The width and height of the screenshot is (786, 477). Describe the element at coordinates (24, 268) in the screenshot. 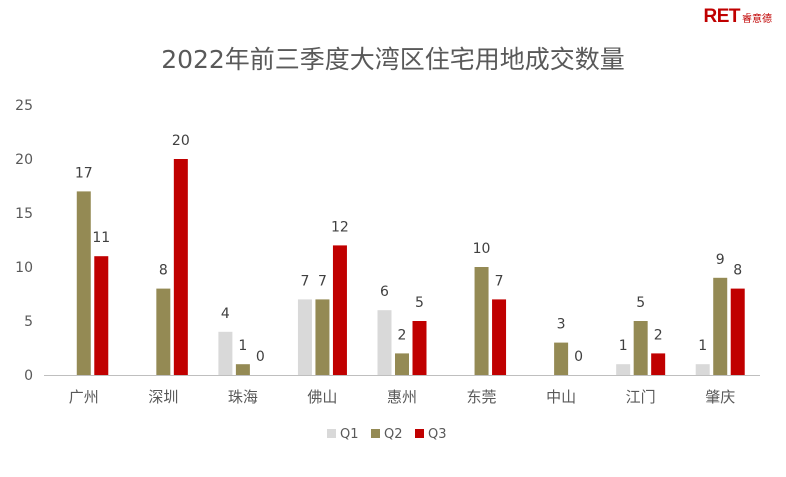

I see `y-tick-label: 10` at that location.